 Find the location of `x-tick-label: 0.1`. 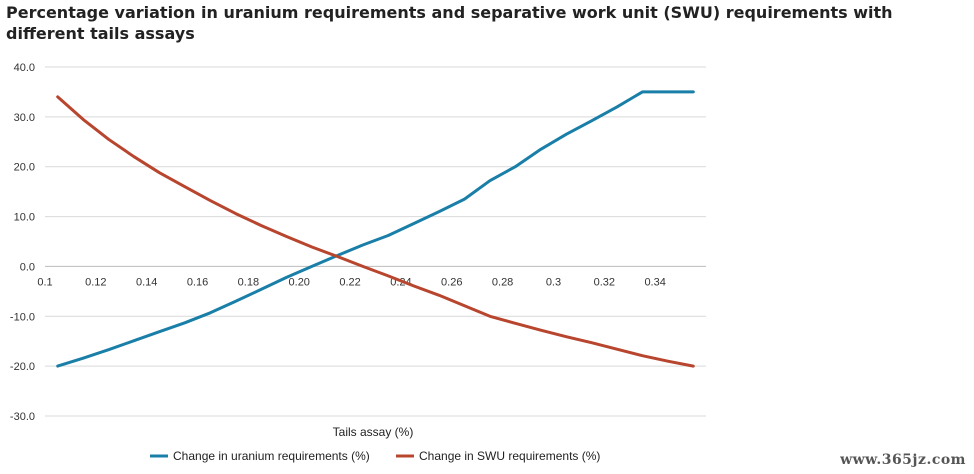

x-tick-label: 0.1 is located at coordinates (44, 282).